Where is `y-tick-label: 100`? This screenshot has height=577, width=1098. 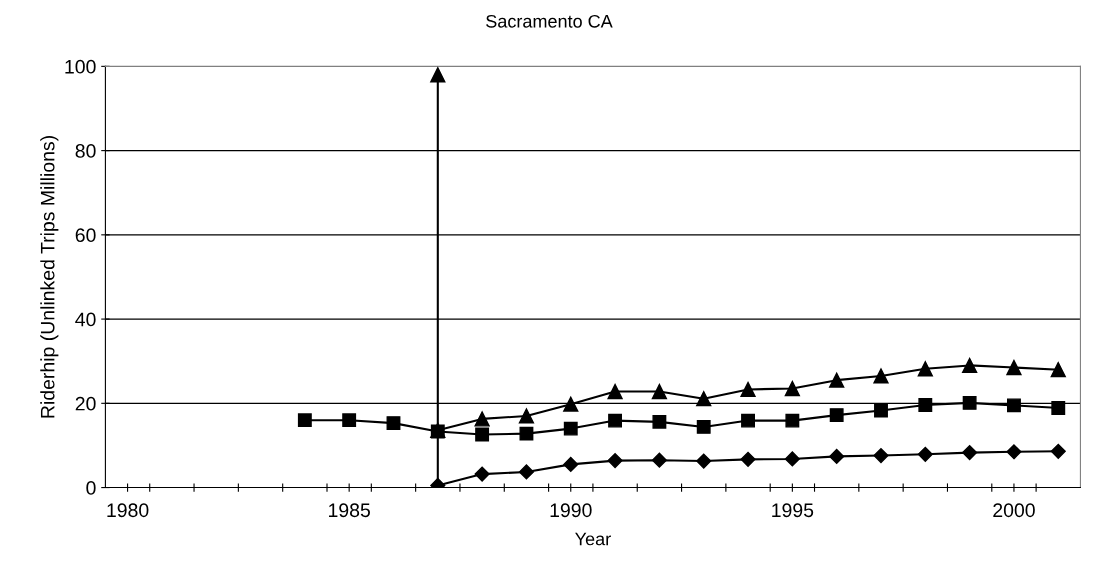
y-tick-label: 100 is located at coordinates (80, 66).